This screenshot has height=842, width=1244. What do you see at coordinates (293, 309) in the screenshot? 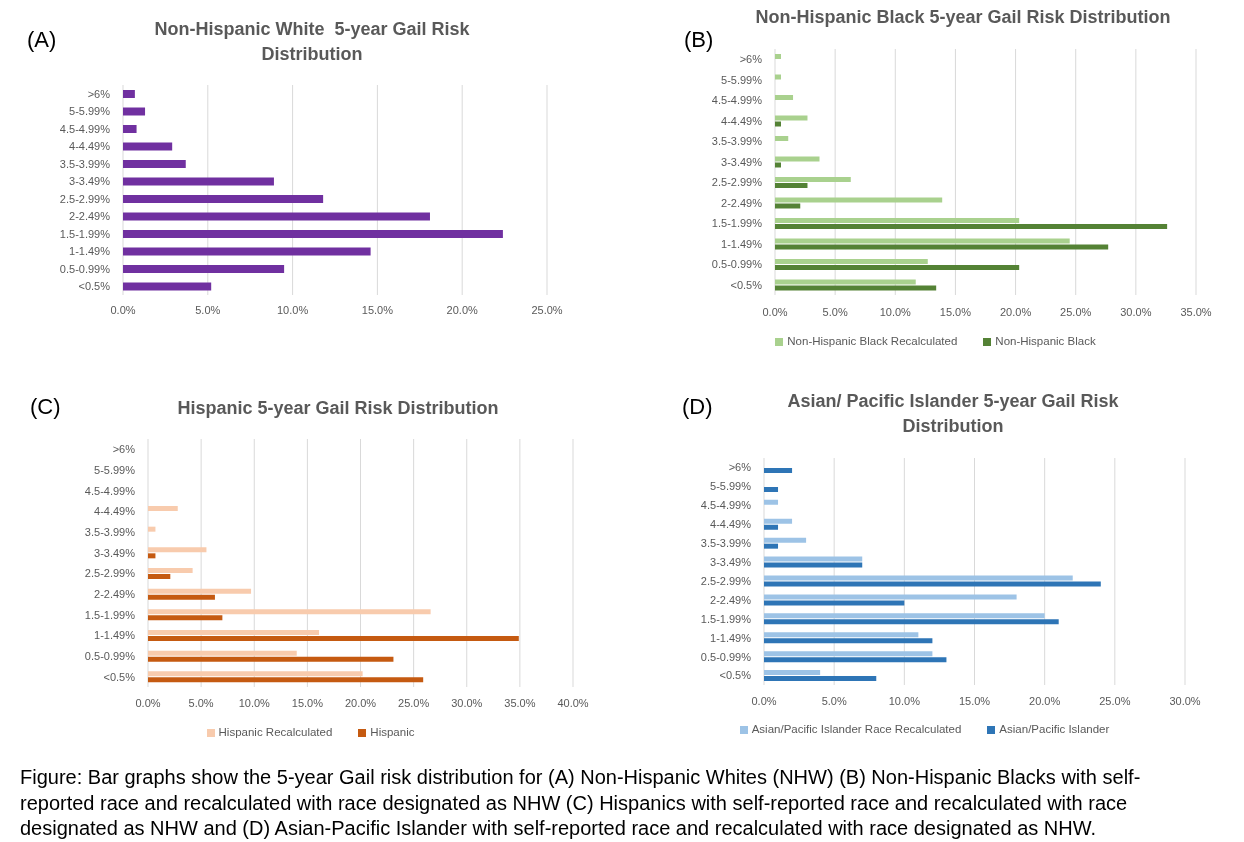
I see `x-tick-label: 10.0%` at bounding box center [293, 309].